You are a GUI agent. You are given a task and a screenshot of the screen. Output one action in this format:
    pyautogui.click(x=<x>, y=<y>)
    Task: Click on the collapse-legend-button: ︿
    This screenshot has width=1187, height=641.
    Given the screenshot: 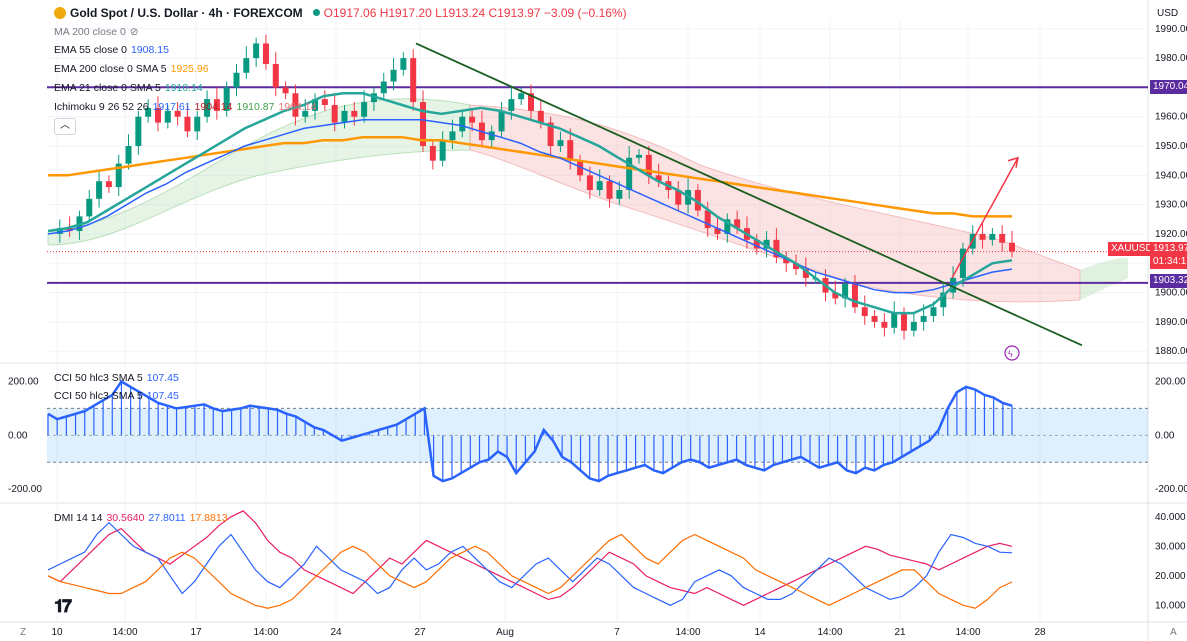 What is the action you would take?
    pyautogui.click(x=65, y=126)
    